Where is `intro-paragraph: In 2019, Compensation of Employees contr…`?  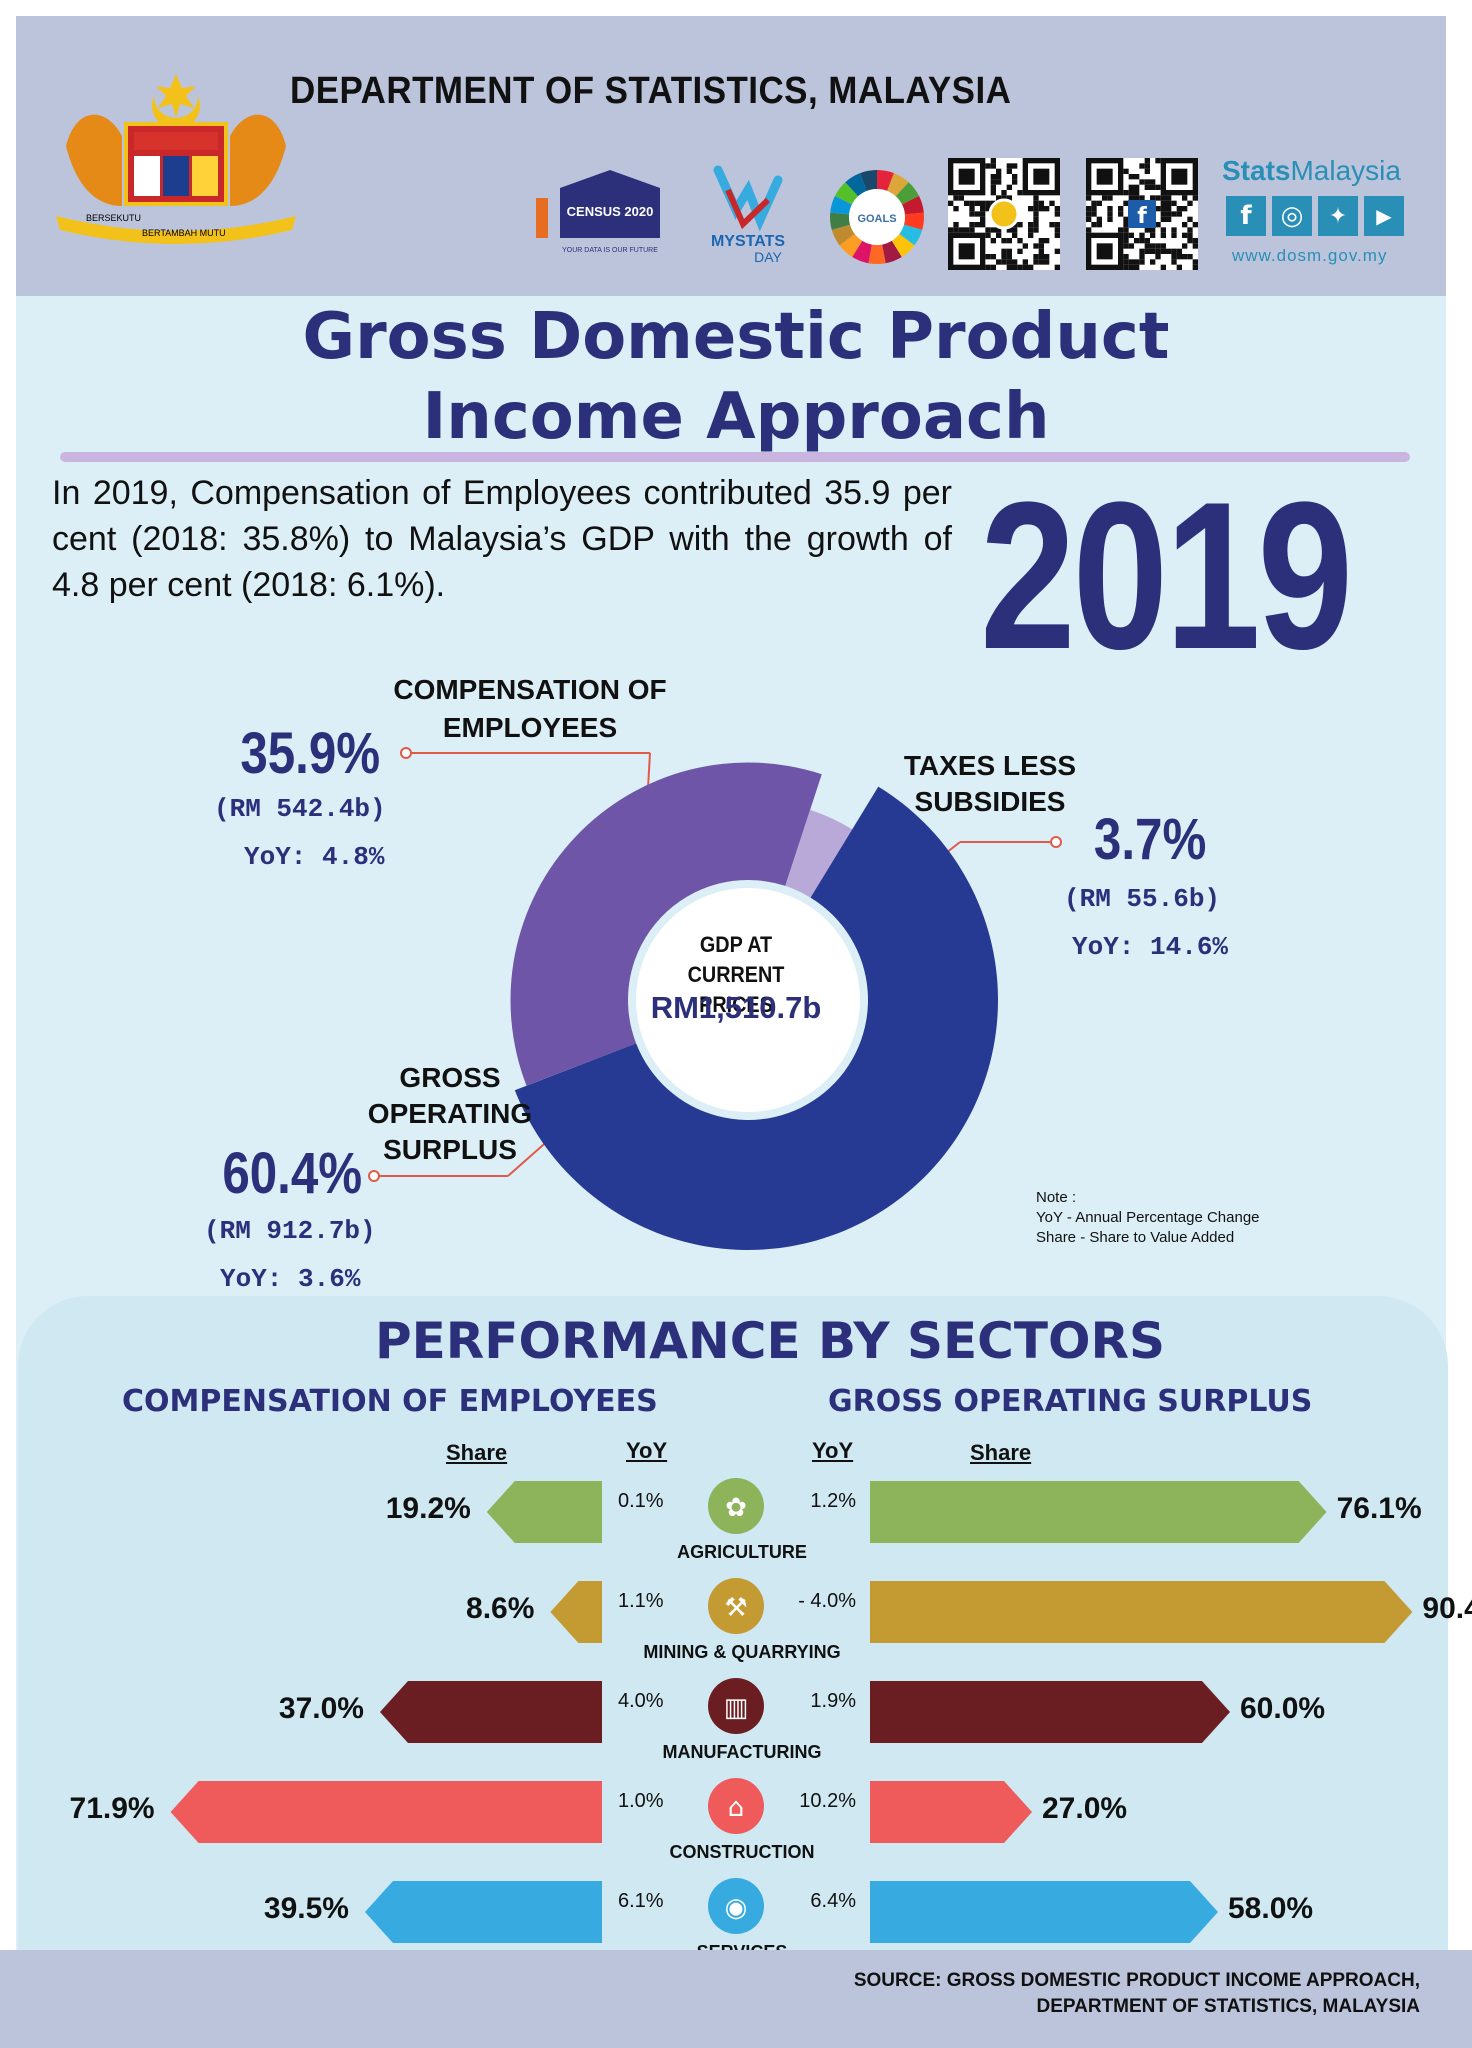
intro-paragraph: In 2019, Compensation of Employees contr… is located at coordinates (502, 539).